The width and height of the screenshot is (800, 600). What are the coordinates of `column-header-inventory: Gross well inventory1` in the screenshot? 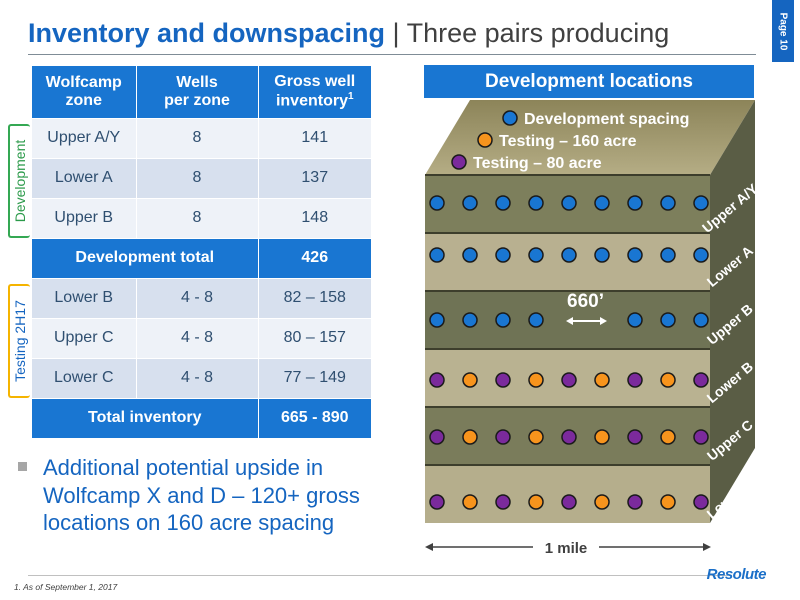 It's located at (314, 92).